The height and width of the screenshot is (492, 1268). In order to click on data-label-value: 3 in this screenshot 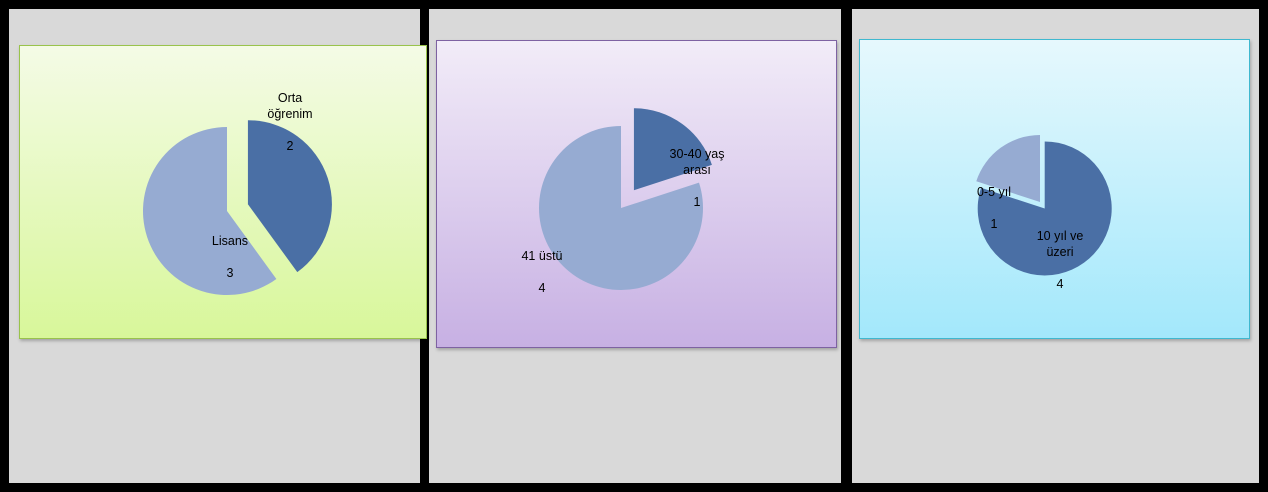, I will do `click(230, 273)`.